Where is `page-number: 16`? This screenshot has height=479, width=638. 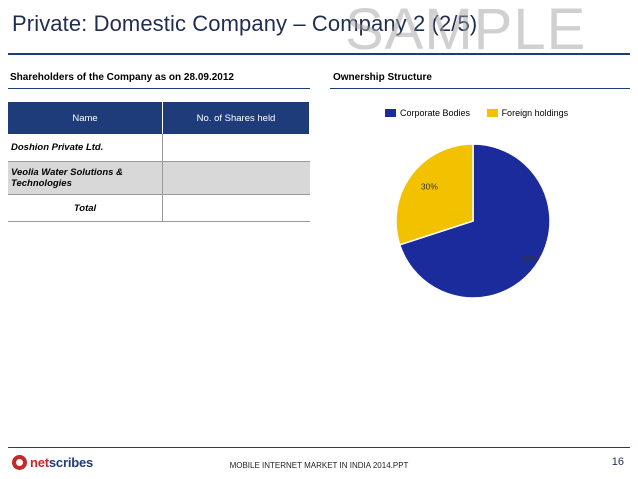 page-number: 16 is located at coordinates (617, 462).